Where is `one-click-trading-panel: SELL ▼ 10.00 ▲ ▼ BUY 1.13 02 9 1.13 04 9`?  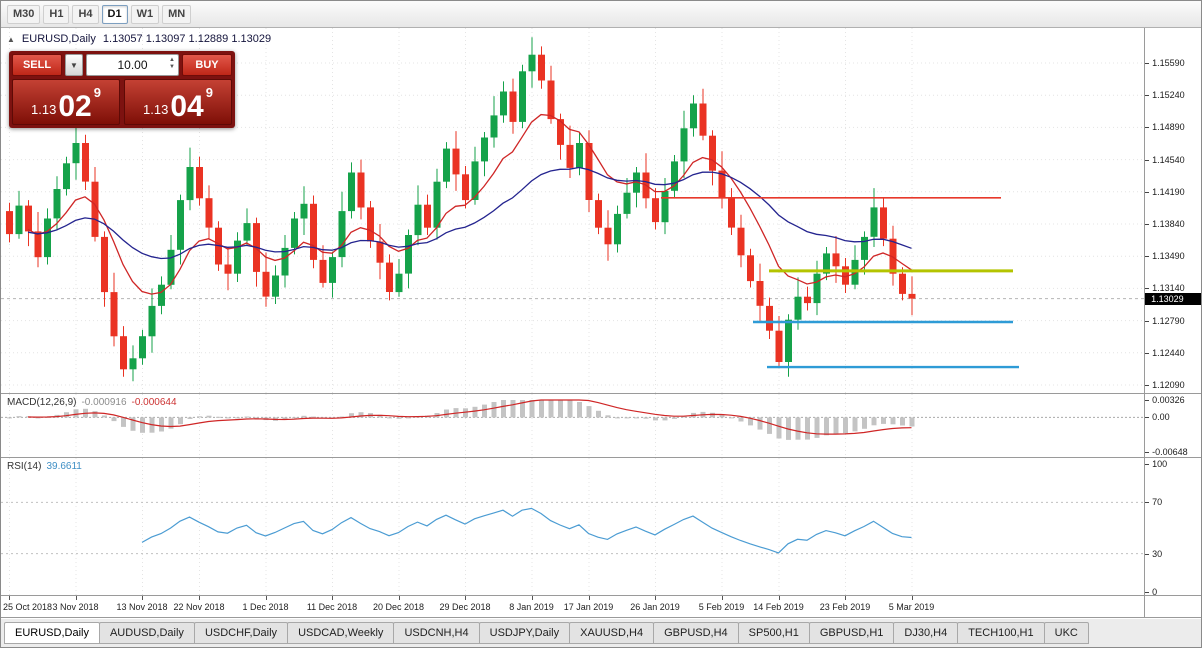 one-click-trading-panel: SELL ▼ 10.00 ▲ ▼ BUY 1.13 02 9 1.13 04 9 is located at coordinates (122, 89).